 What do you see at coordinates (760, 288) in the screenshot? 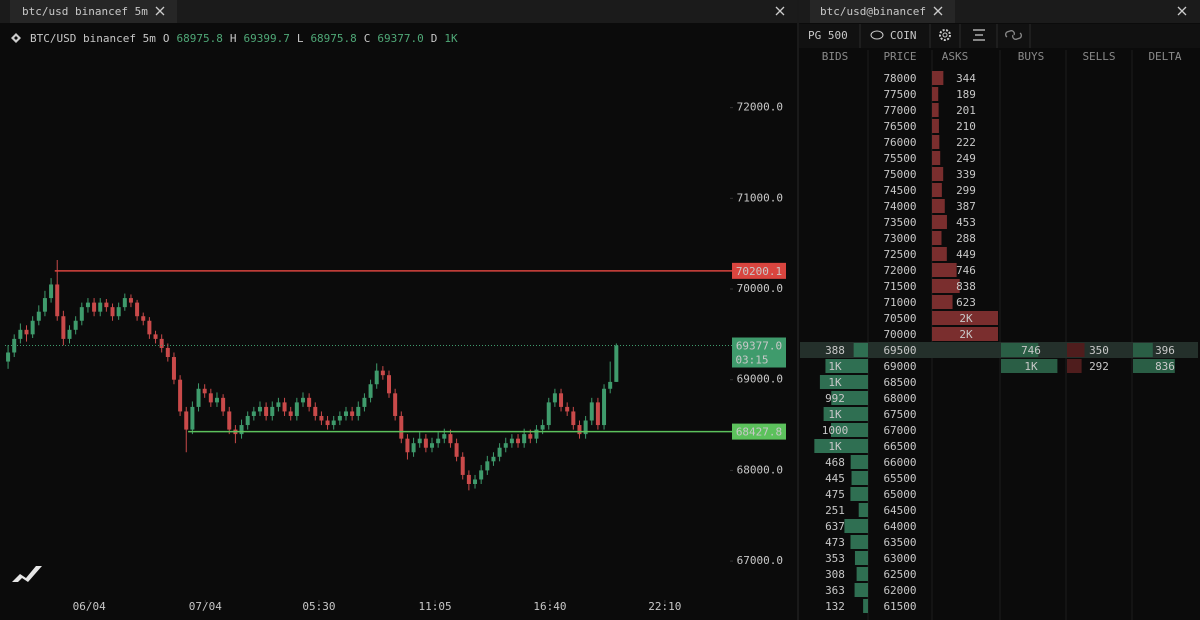
I see `y-tick-label: 70000.0` at bounding box center [760, 288].